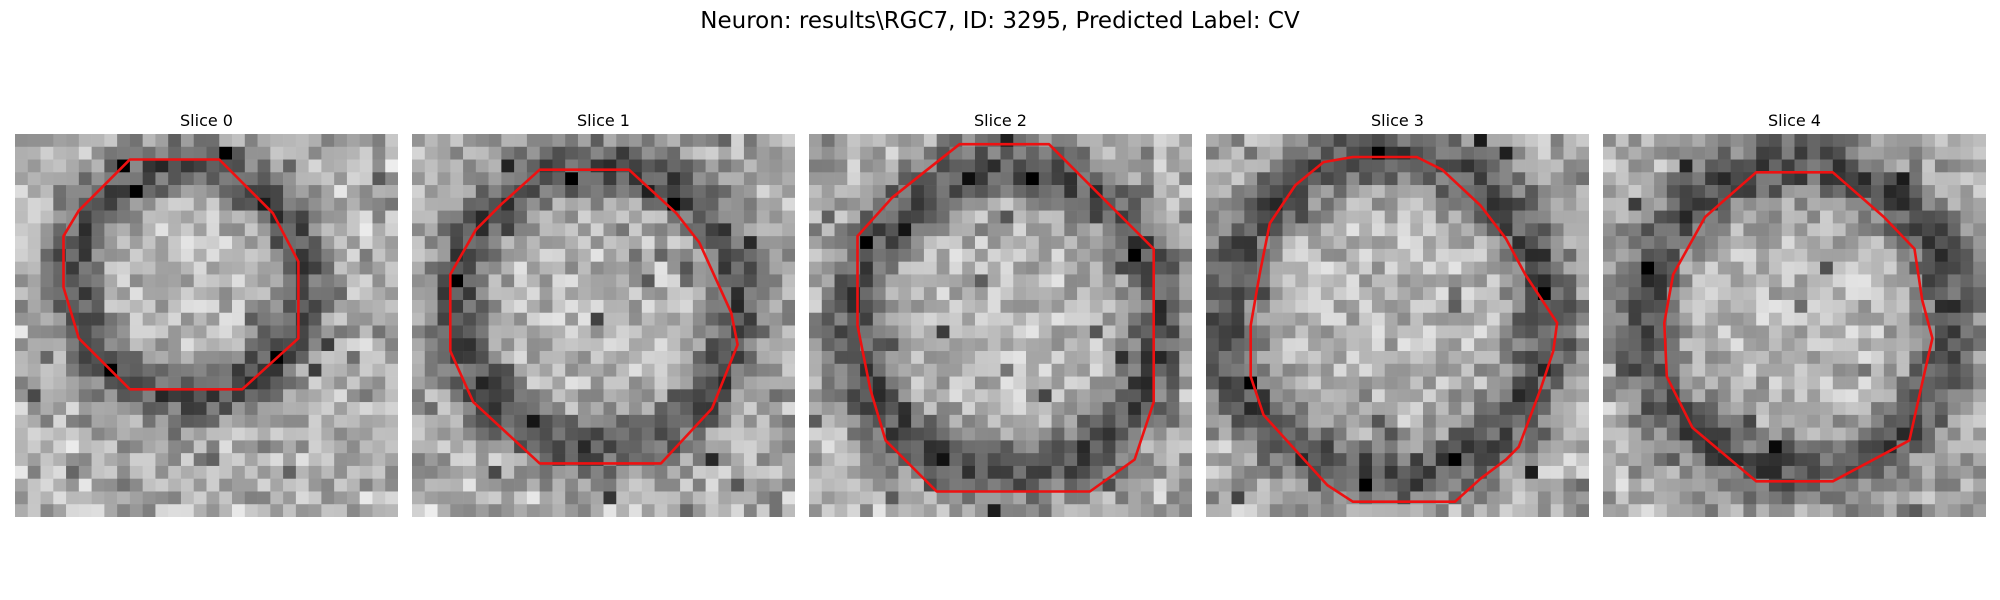 This screenshot has width=2000, height=600. I want to click on slice-title: Slice 2, so click(1000, 120).